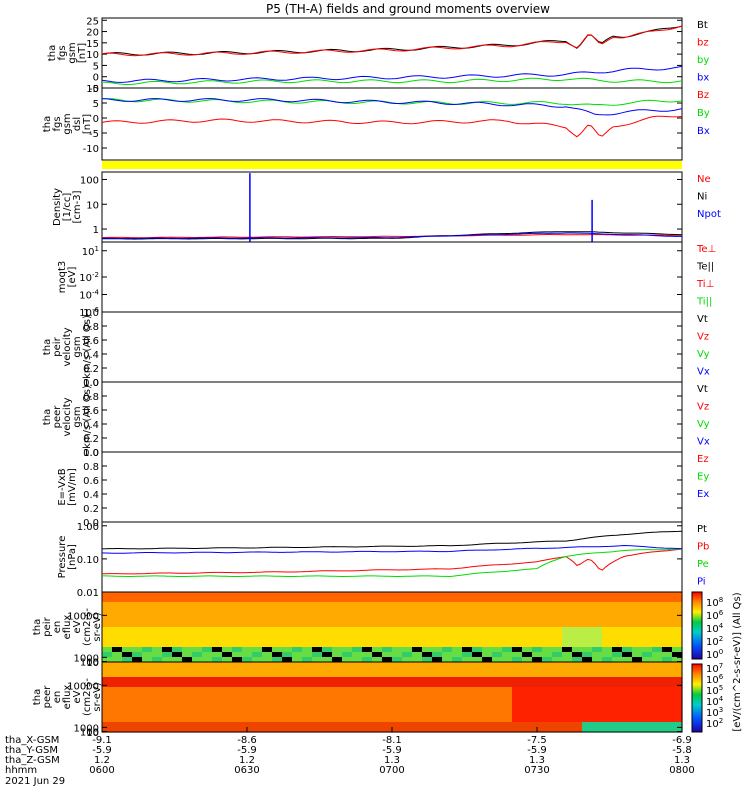  What do you see at coordinates (703, 459) in the screenshot?
I see `legend-label: Ez` at bounding box center [703, 459].